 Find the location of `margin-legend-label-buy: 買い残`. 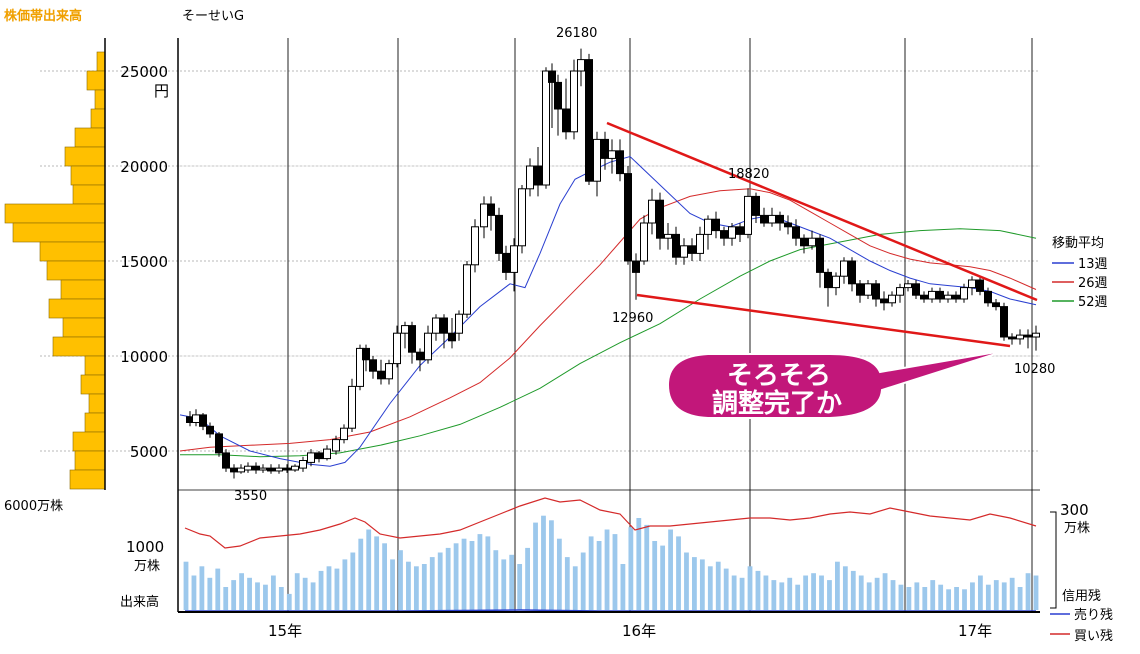

margin-legend-label-buy: 買い残 is located at coordinates (1093, 636).